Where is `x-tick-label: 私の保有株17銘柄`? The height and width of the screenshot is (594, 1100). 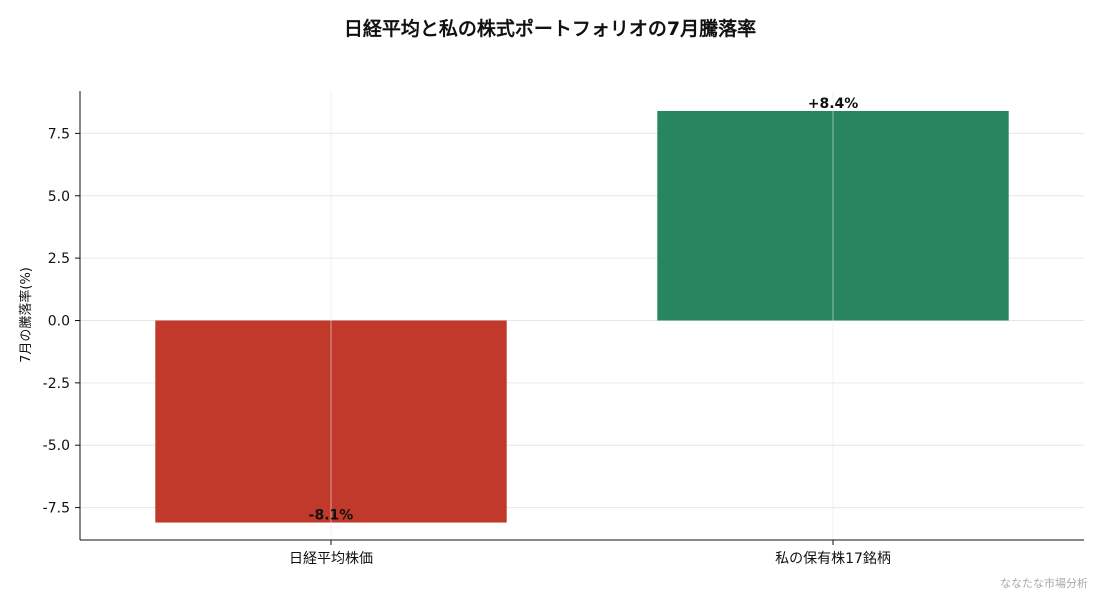 x-tick-label: 私の保有株17銘柄 is located at coordinates (833, 559).